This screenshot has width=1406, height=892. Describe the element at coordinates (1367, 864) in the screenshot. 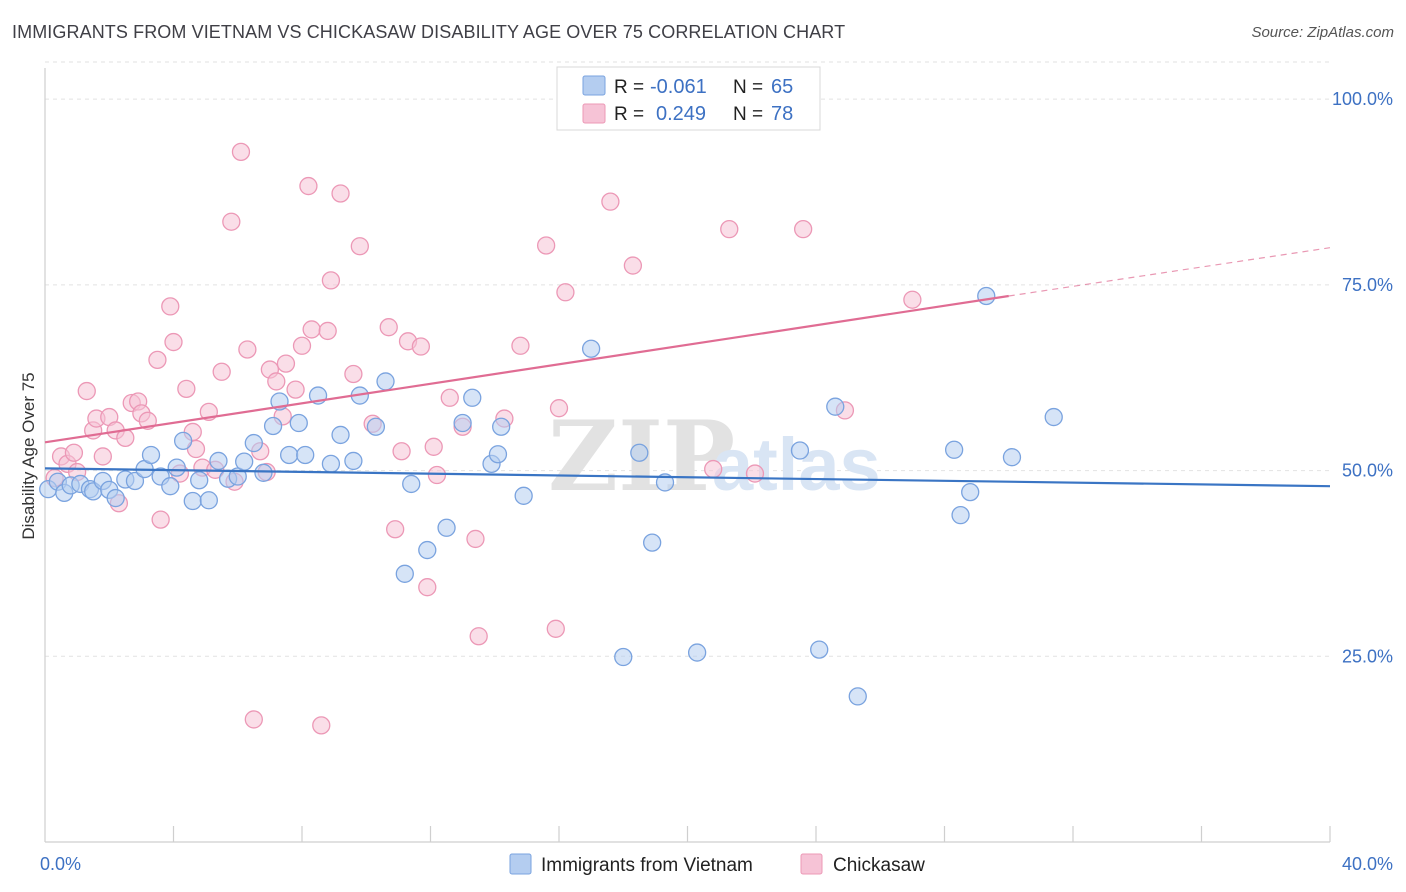

I see `x-tick-label-40: 40.0%` at that location.